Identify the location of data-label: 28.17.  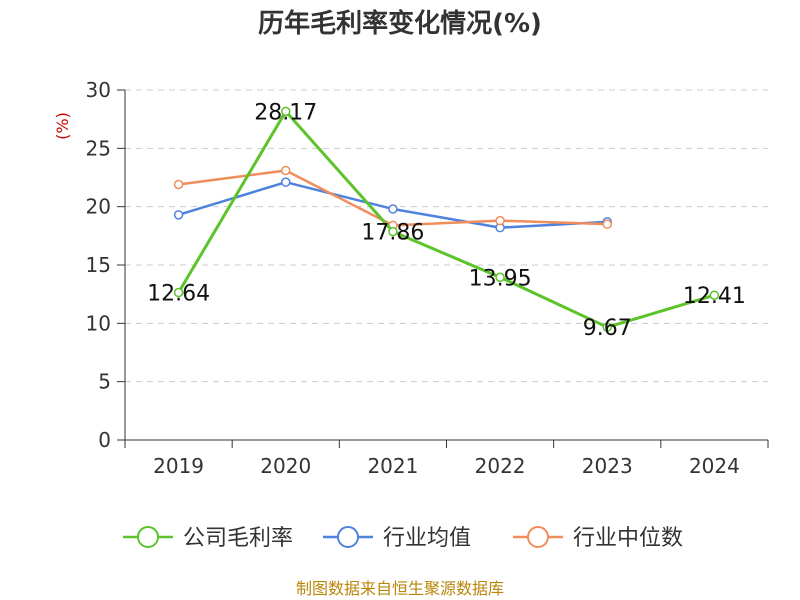
(285, 112).